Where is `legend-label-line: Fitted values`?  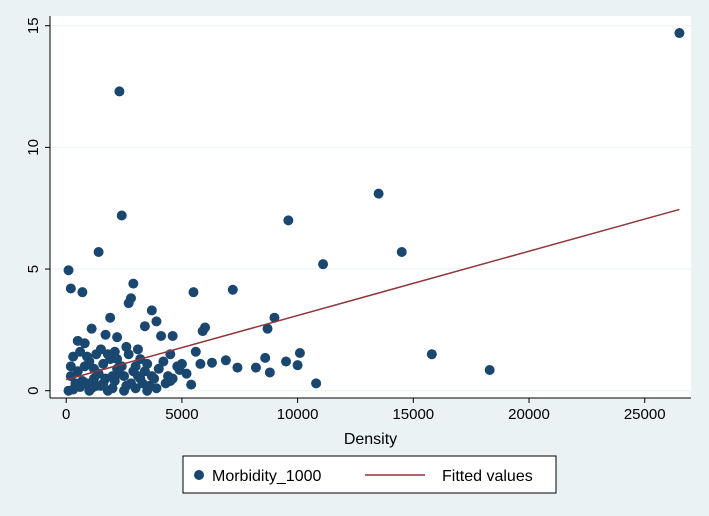 legend-label-line: Fitted values is located at coordinates (487, 476).